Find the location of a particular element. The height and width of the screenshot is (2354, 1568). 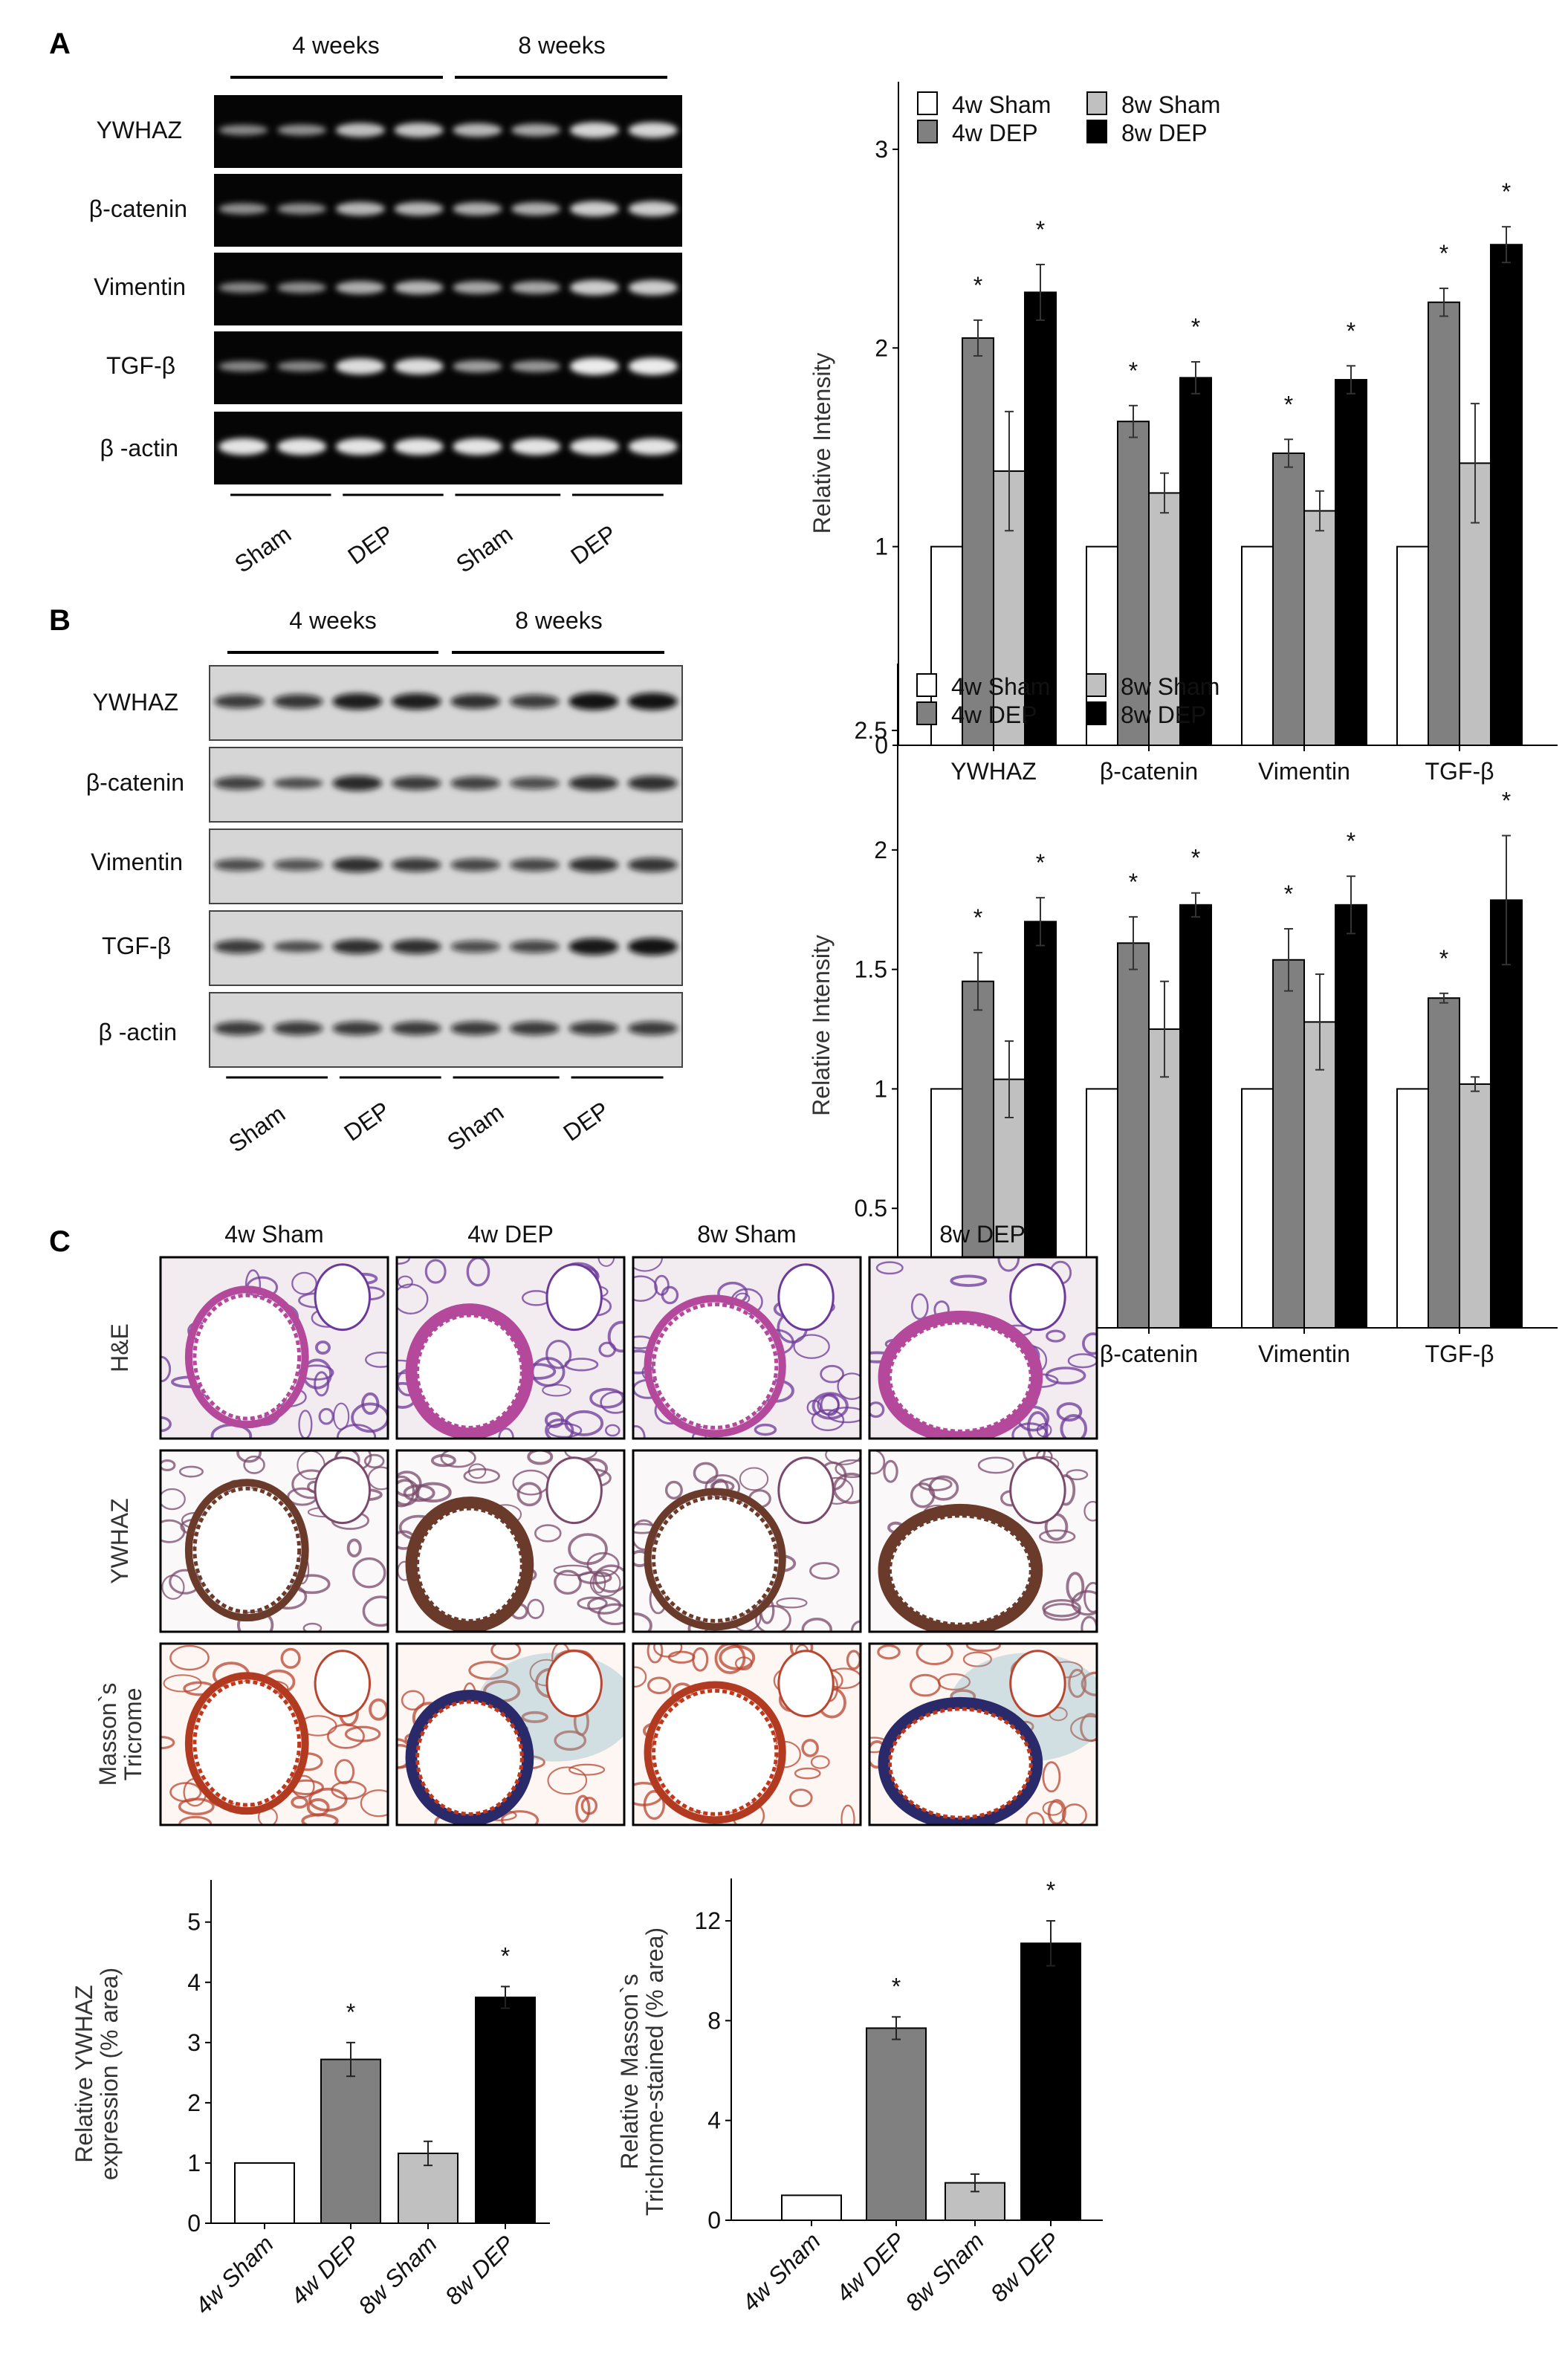

histology-image is located at coordinates (274, 1541).